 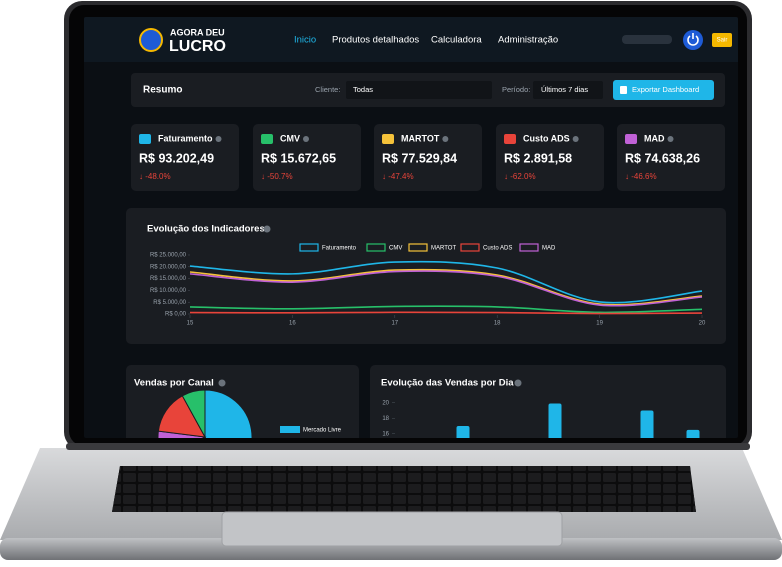 What do you see at coordinates (169, 303) in the screenshot?
I see `y-tick-label: R$ 5.000,00` at bounding box center [169, 303].